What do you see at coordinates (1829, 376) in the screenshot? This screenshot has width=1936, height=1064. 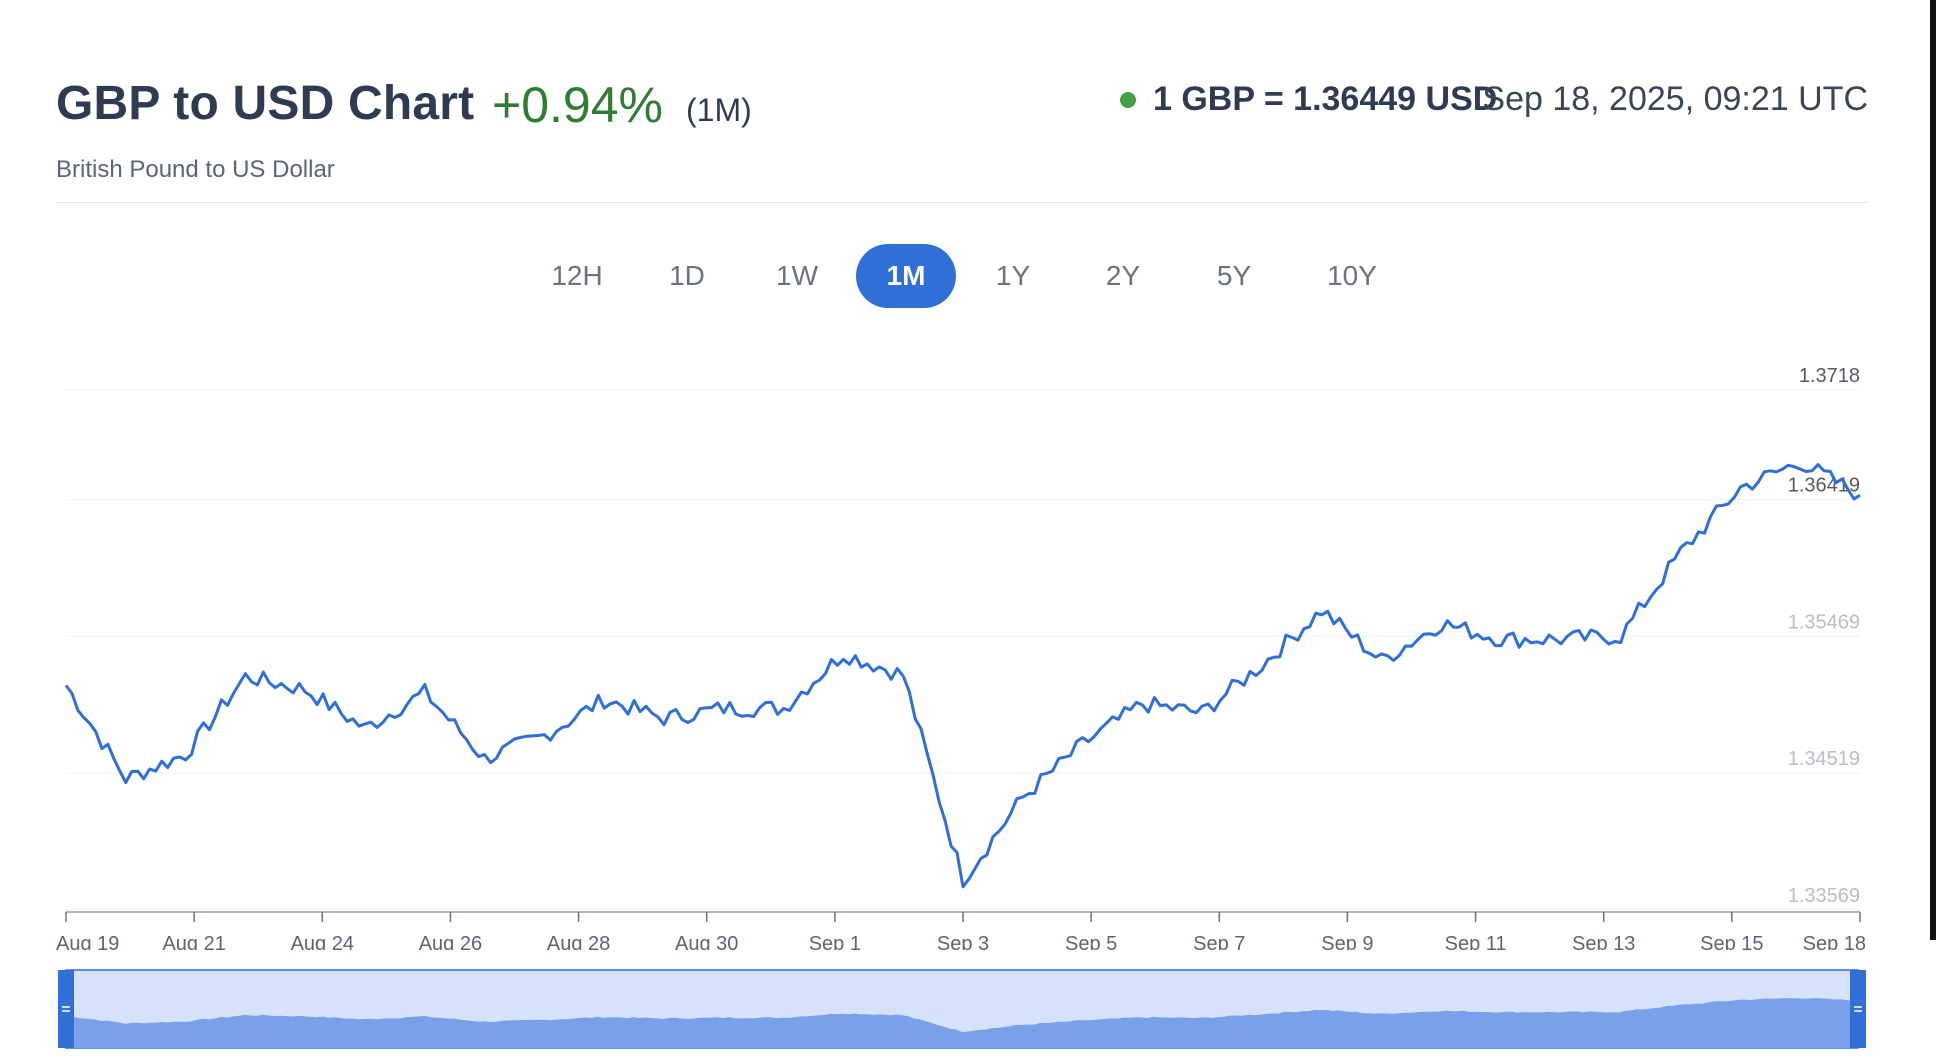 I see `y-tick-label: 1.3718` at bounding box center [1829, 376].